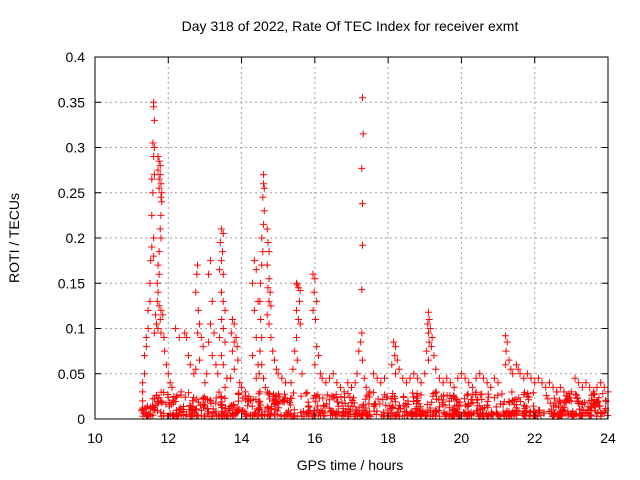  What do you see at coordinates (76, 148) in the screenshot?
I see `y-tick-label: 0.3` at bounding box center [76, 148].